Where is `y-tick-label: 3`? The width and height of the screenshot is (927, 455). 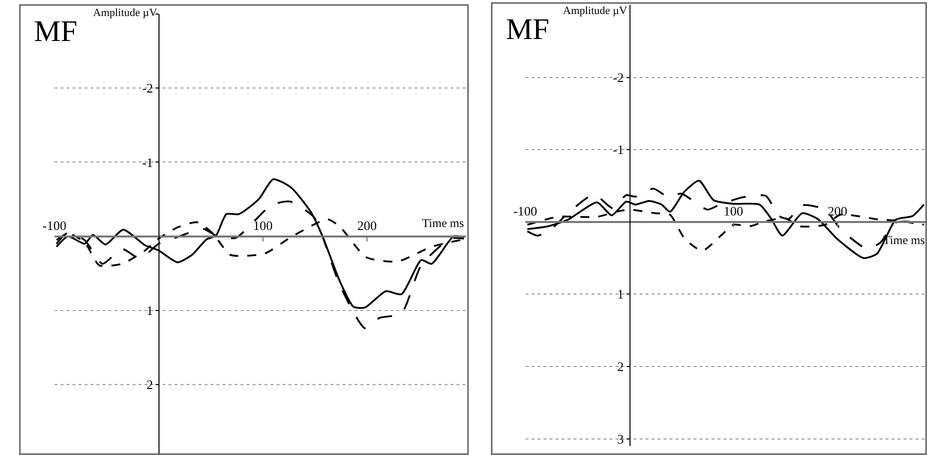
y-tick-label: 3 is located at coordinates (620, 438).